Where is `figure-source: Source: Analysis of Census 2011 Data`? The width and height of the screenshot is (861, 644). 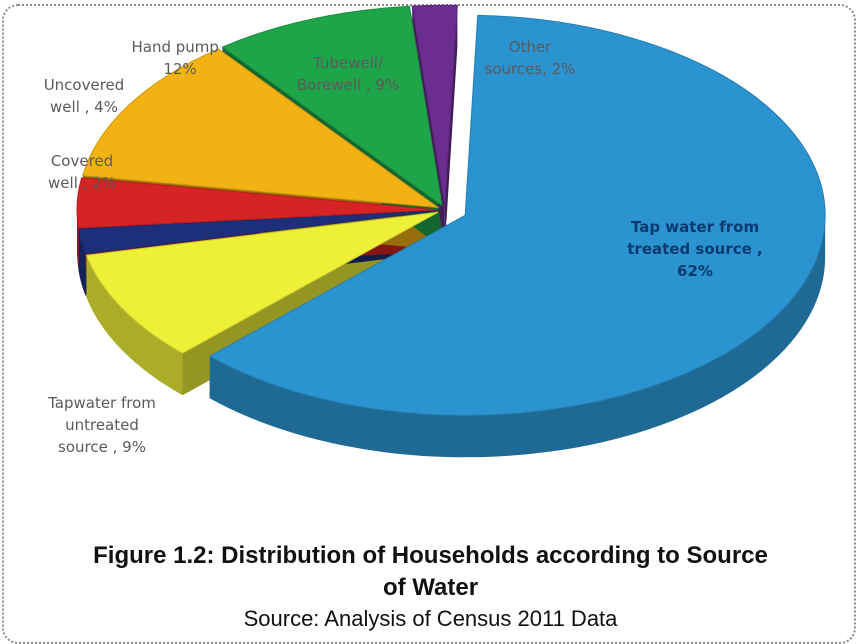 figure-source: Source: Analysis of Census 2011 Data is located at coordinates (430, 618).